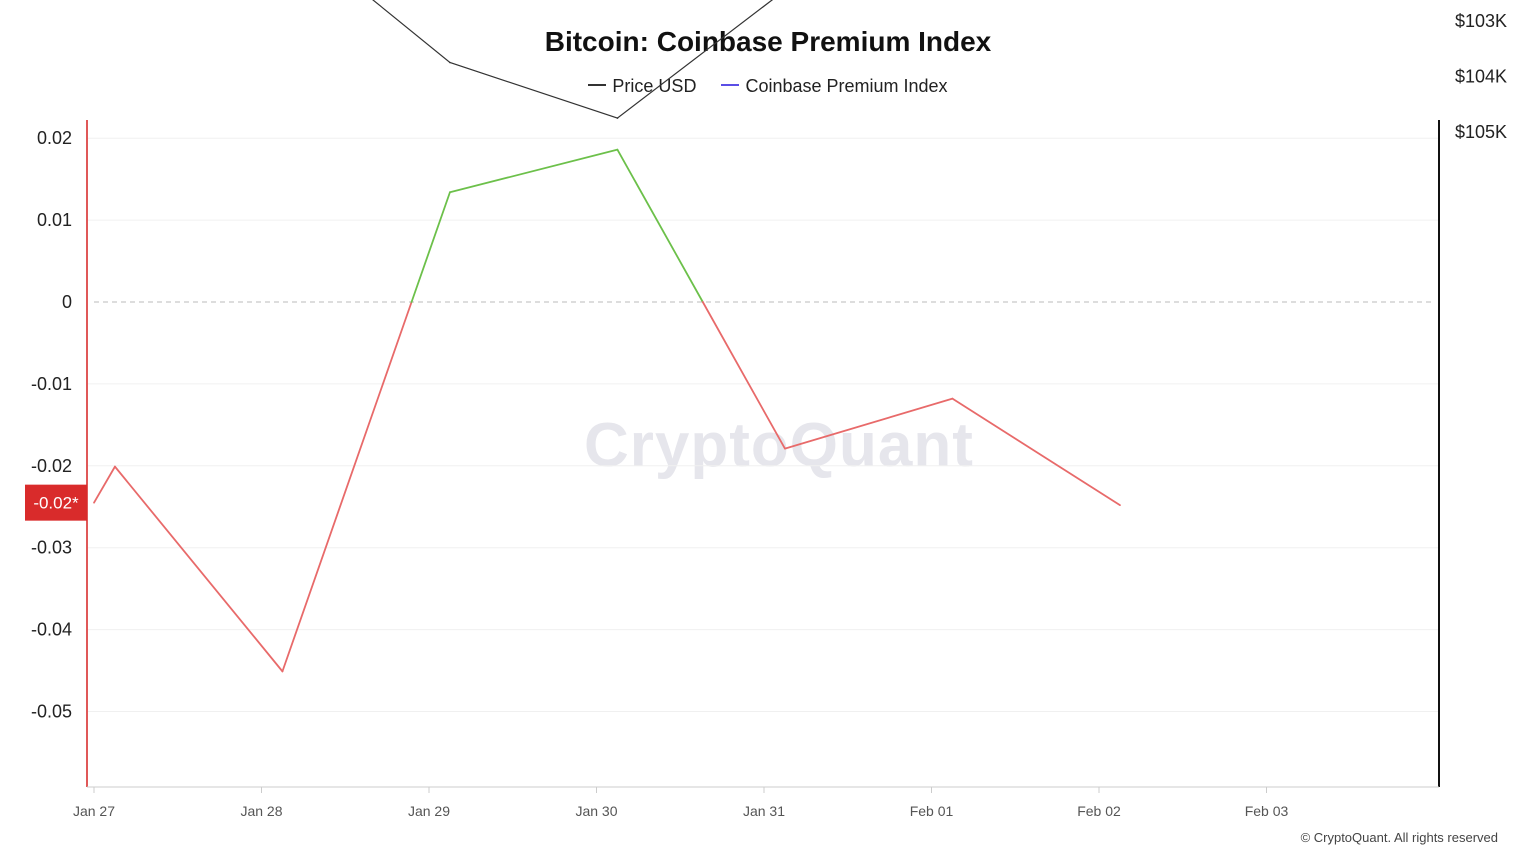  What do you see at coordinates (51, 630) in the screenshot?
I see `y-left-tick-label: -0.04` at bounding box center [51, 630].